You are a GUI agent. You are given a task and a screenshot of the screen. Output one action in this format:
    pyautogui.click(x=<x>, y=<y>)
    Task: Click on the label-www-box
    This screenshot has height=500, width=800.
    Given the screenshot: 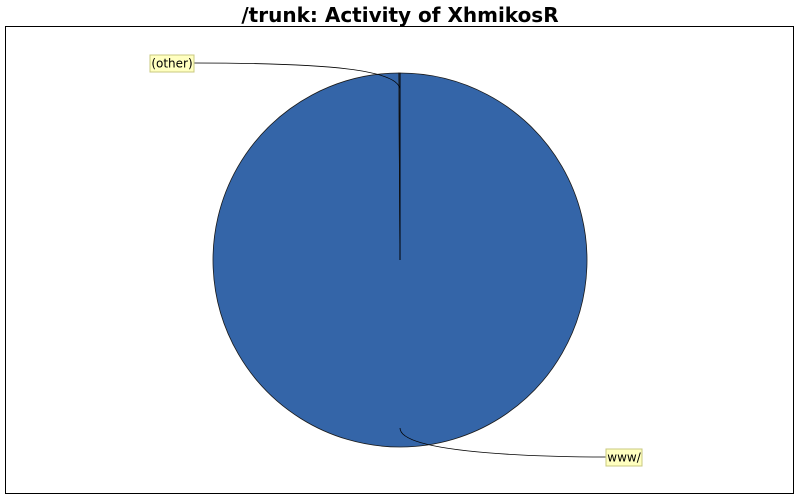 What is the action you would take?
    pyautogui.click(x=624, y=457)
    